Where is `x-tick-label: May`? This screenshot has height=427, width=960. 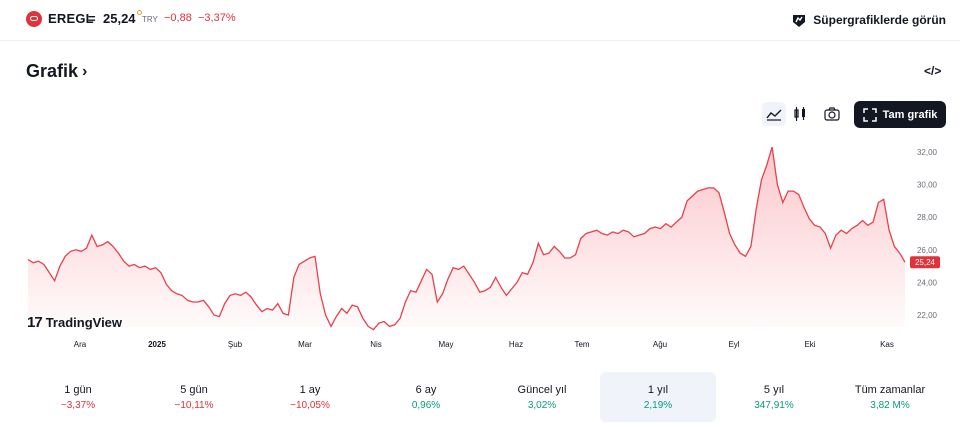
x-tick-label: May is located at coordinates (445, 344).